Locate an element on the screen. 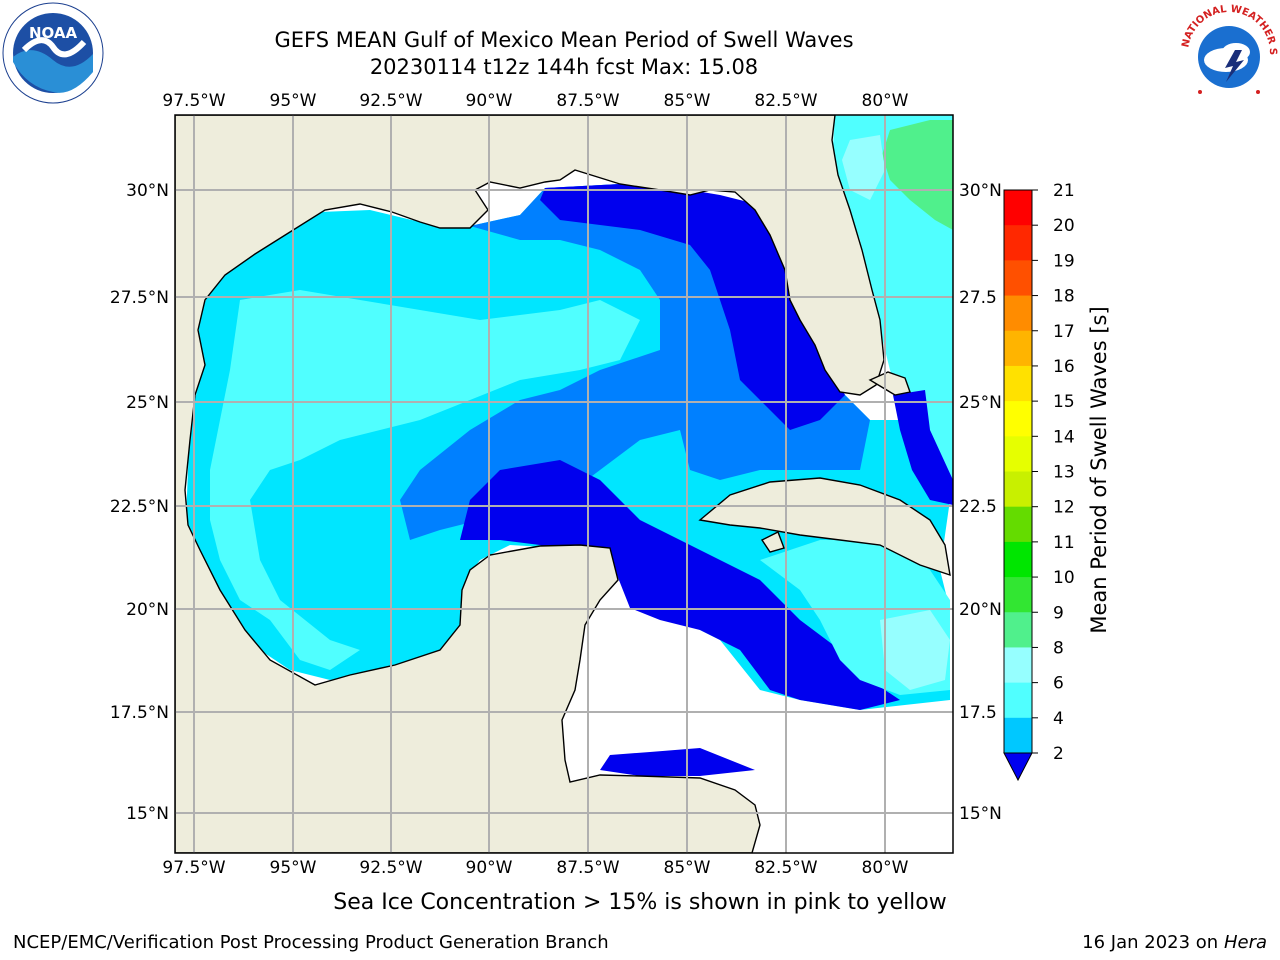 The height and width of the screenshot is (960, 1280). lat-label-right: 15°N is located at coordinates (980, 814).